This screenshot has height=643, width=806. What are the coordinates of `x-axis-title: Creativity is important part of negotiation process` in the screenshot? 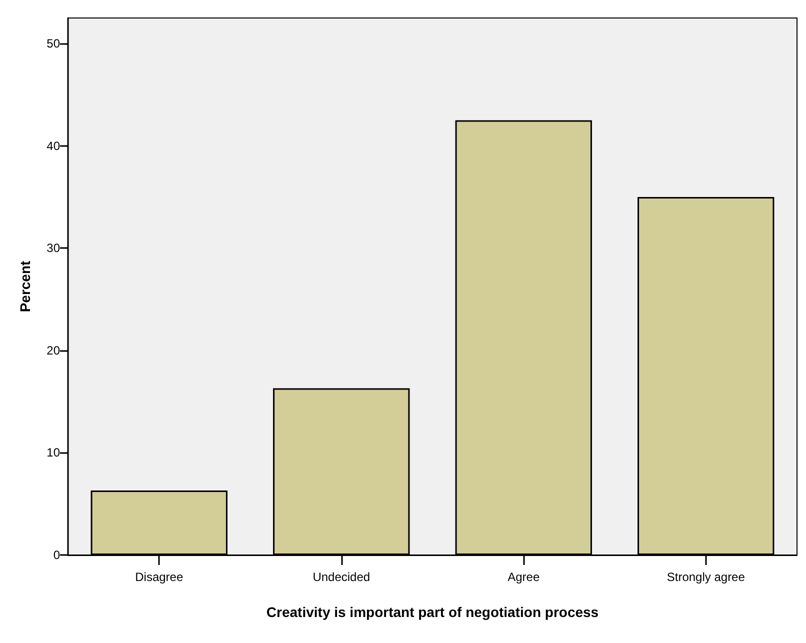 It's located at (432, 612).